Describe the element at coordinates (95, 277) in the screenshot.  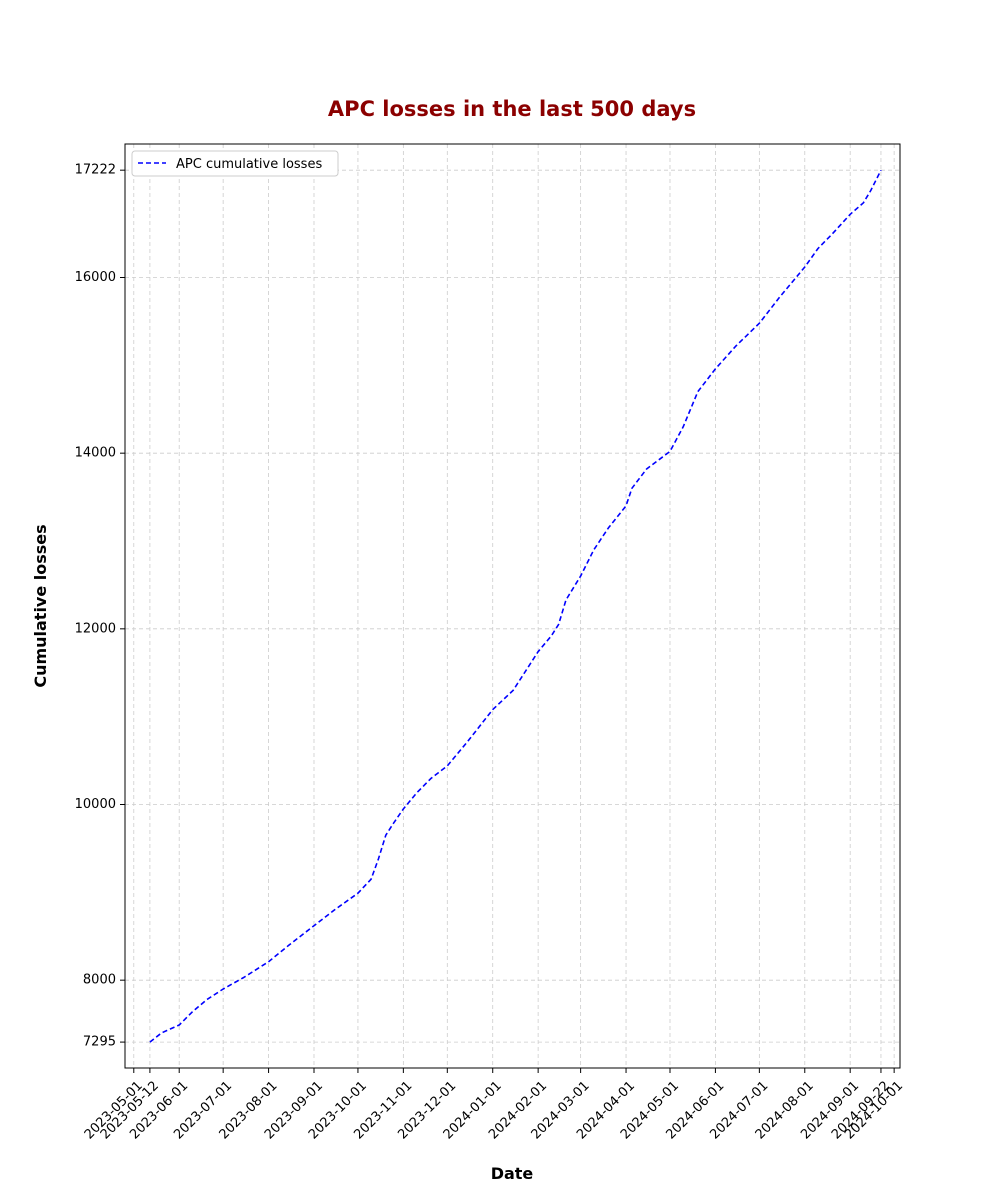
I see `y-tick-label: 16000` at that location.